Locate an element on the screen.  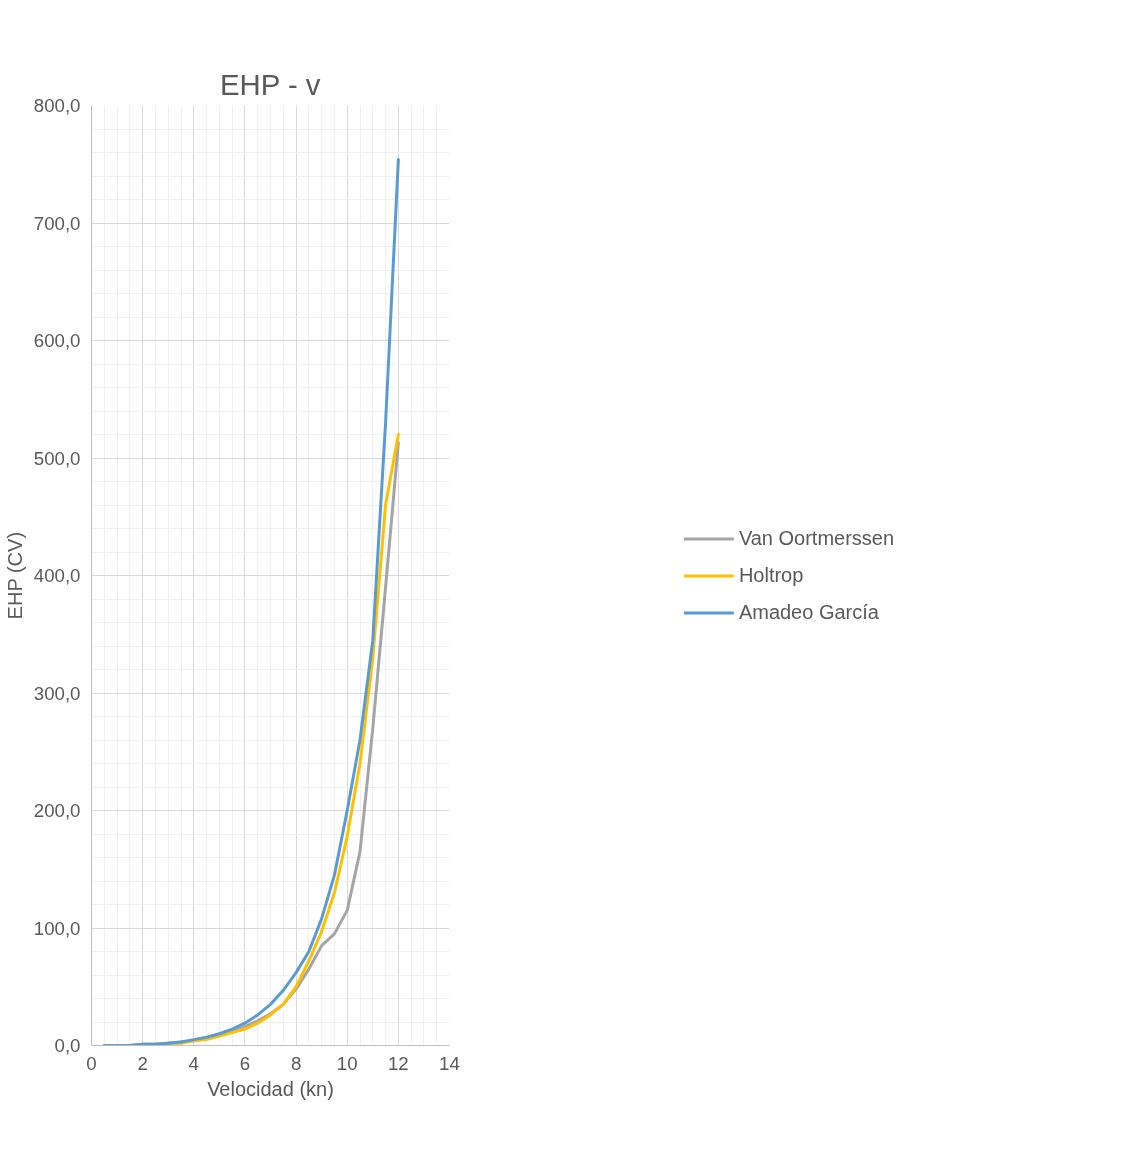
x-tick-label: 6 is located at coordinates (245, 1063).